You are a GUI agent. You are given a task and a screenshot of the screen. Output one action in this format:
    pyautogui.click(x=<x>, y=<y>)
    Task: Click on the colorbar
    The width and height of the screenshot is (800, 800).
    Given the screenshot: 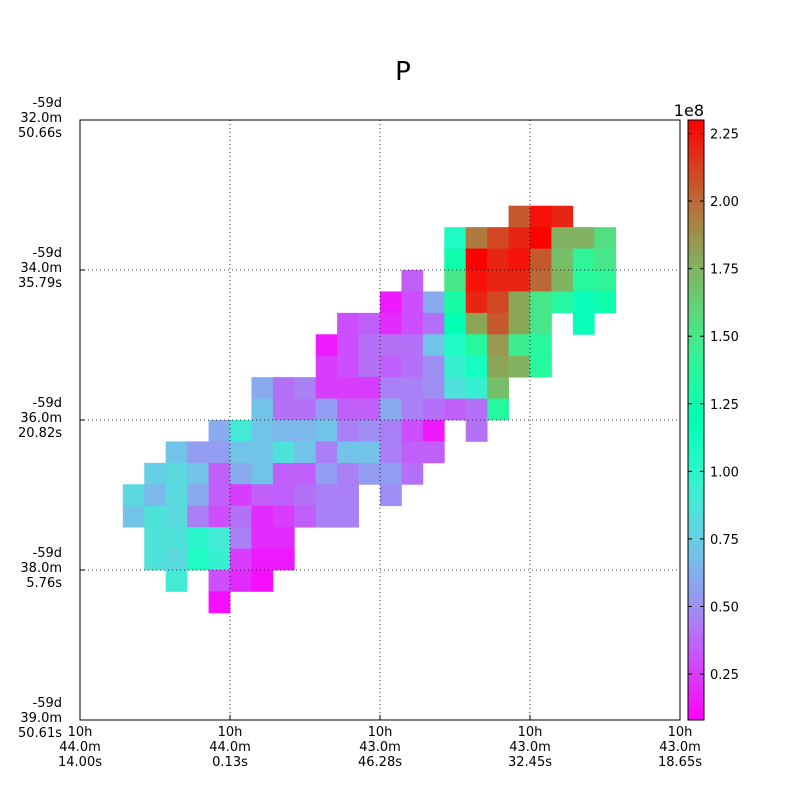 What is the action you would take?
    pyautogui.click(x=696, y=420)
    